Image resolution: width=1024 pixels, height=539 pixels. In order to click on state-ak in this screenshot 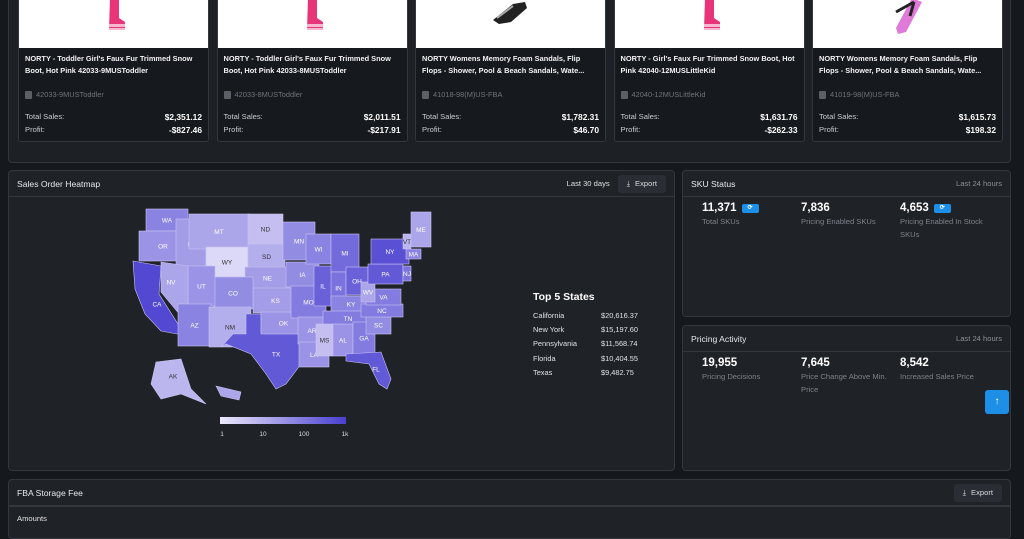, I will do `click(178, 381)`.